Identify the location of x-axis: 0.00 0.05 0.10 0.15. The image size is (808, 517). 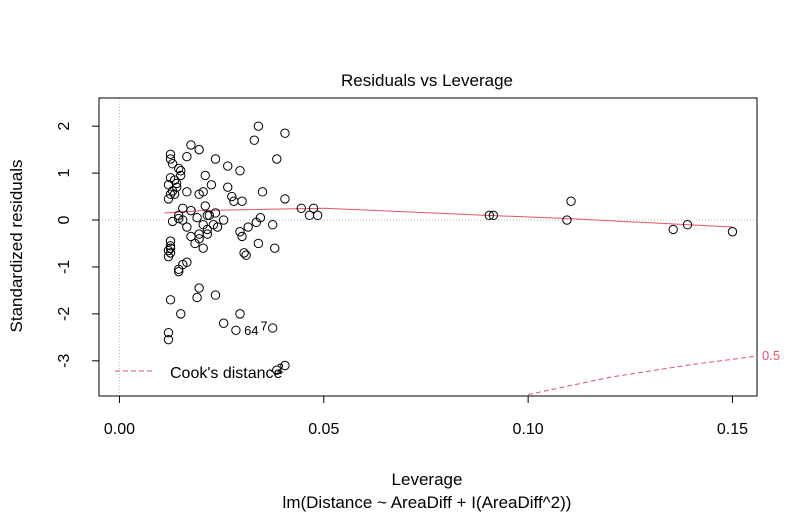
(426, 416).